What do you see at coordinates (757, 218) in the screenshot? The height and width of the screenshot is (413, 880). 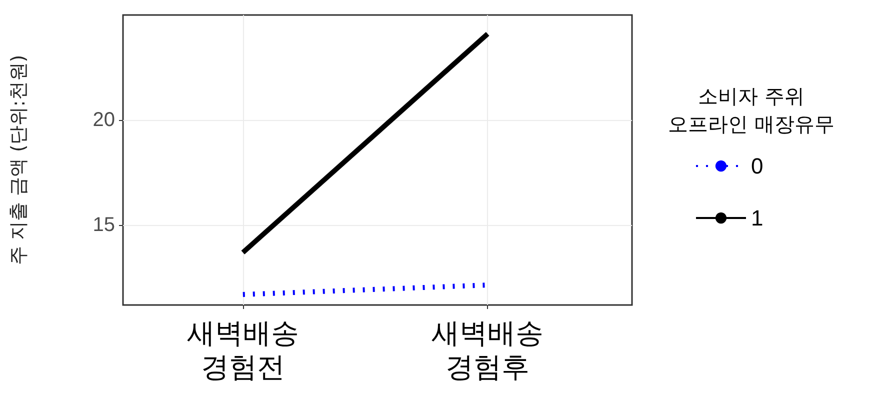 I see `legend-label: 1` at bounding box center [757, 218].